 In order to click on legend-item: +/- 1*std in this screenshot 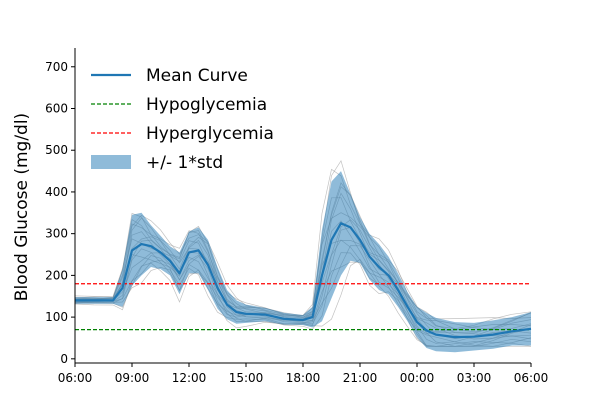, I will do `click(157, 163)`.